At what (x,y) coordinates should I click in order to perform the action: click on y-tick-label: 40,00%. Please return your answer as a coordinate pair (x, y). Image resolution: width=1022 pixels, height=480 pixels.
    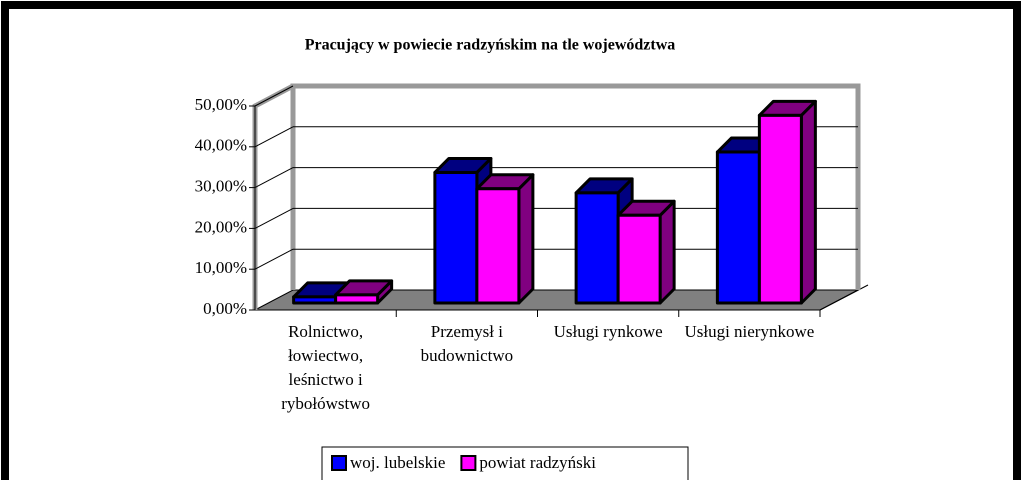
    Looking at the image, I should click on (221, 145).